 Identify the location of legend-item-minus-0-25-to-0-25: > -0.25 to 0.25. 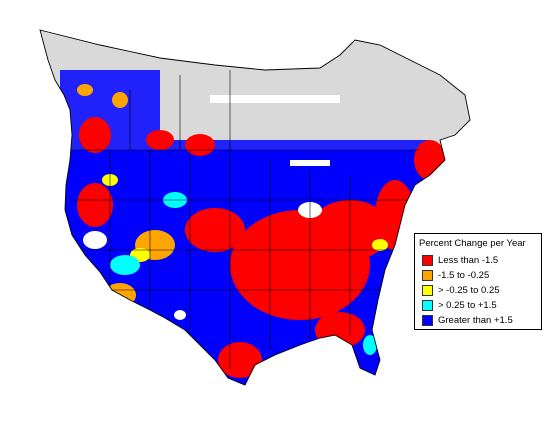
(480, 290).